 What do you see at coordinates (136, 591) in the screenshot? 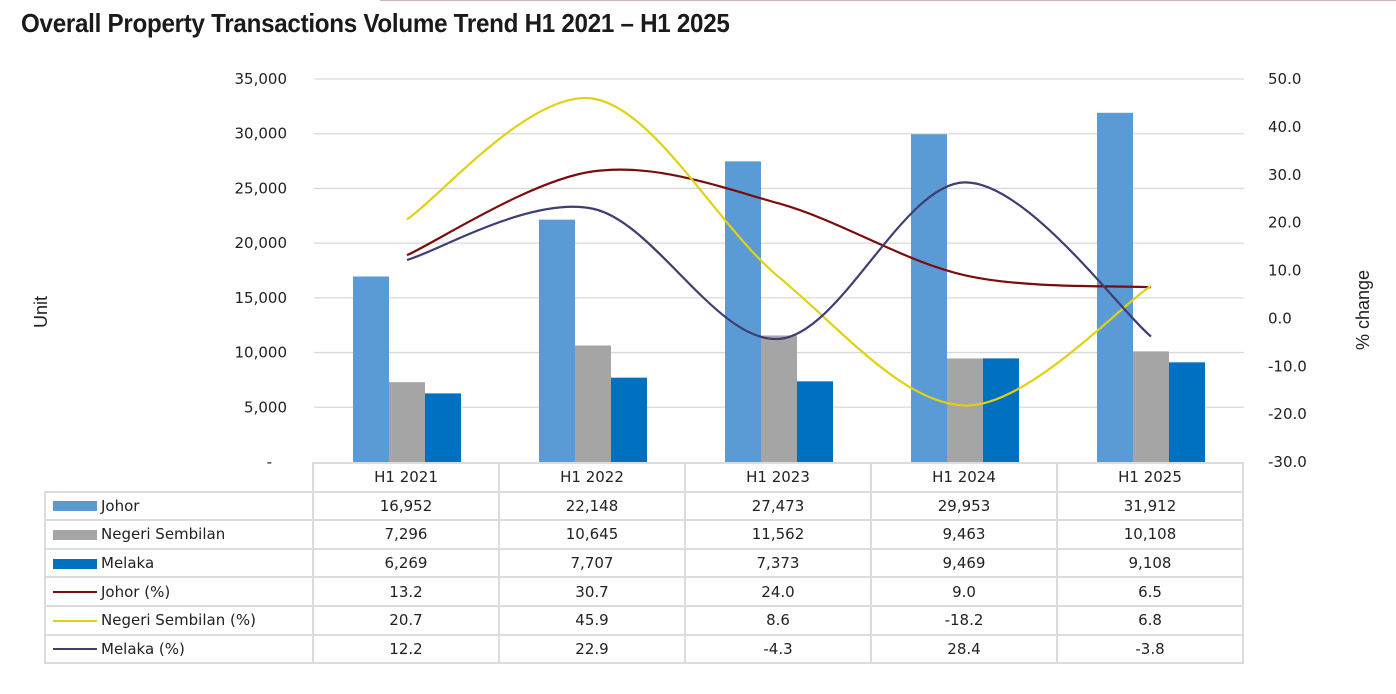
I see `legend-label: Johor (%)` at bounding box center [136, 591].